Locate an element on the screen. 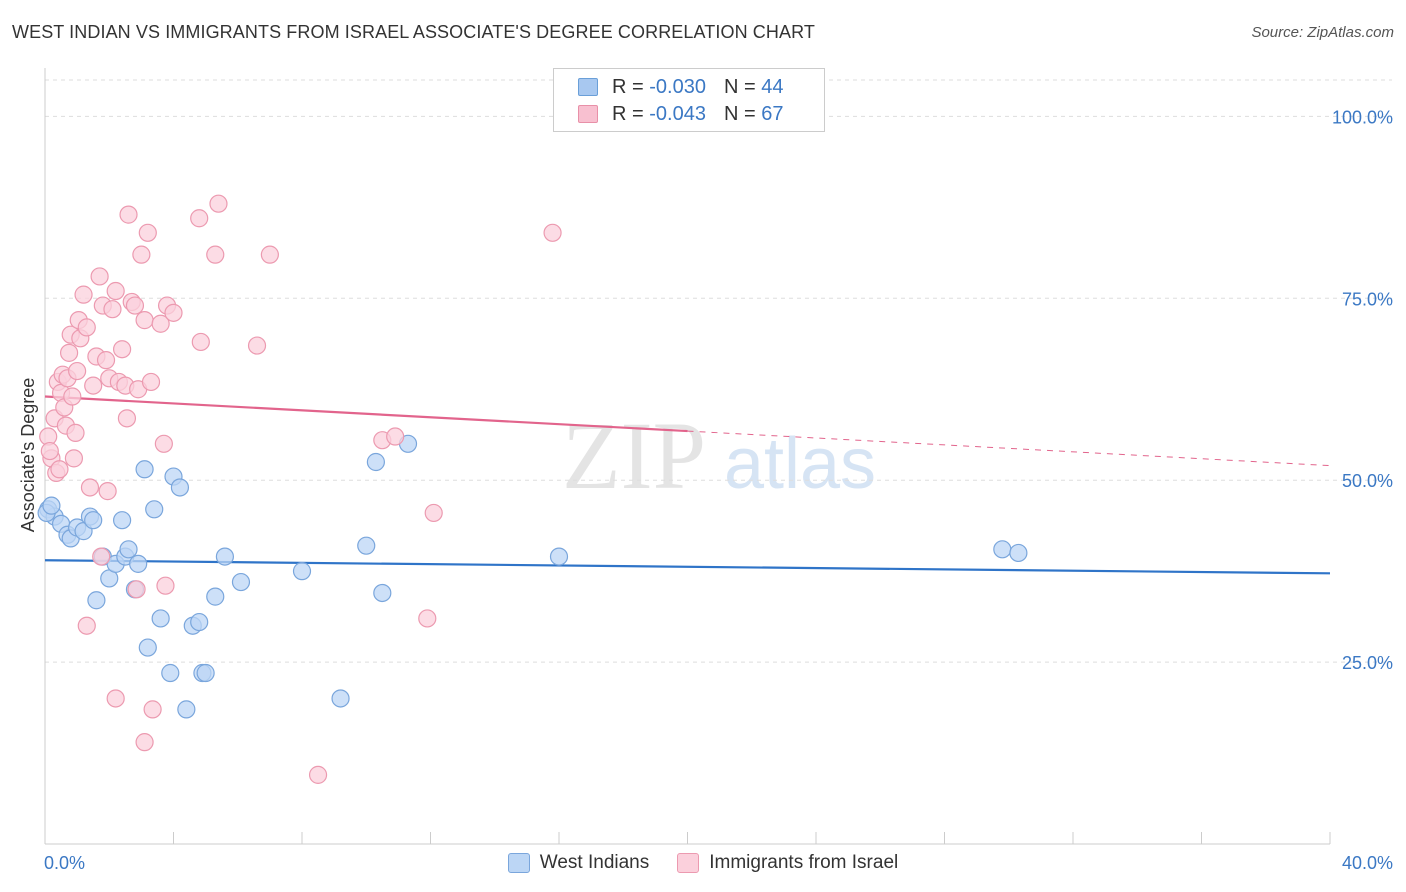 The image size is (1406, 892). legend-row-immigrants-israel: R = -0.043 N = 67 is located at coordinates (680, 114).